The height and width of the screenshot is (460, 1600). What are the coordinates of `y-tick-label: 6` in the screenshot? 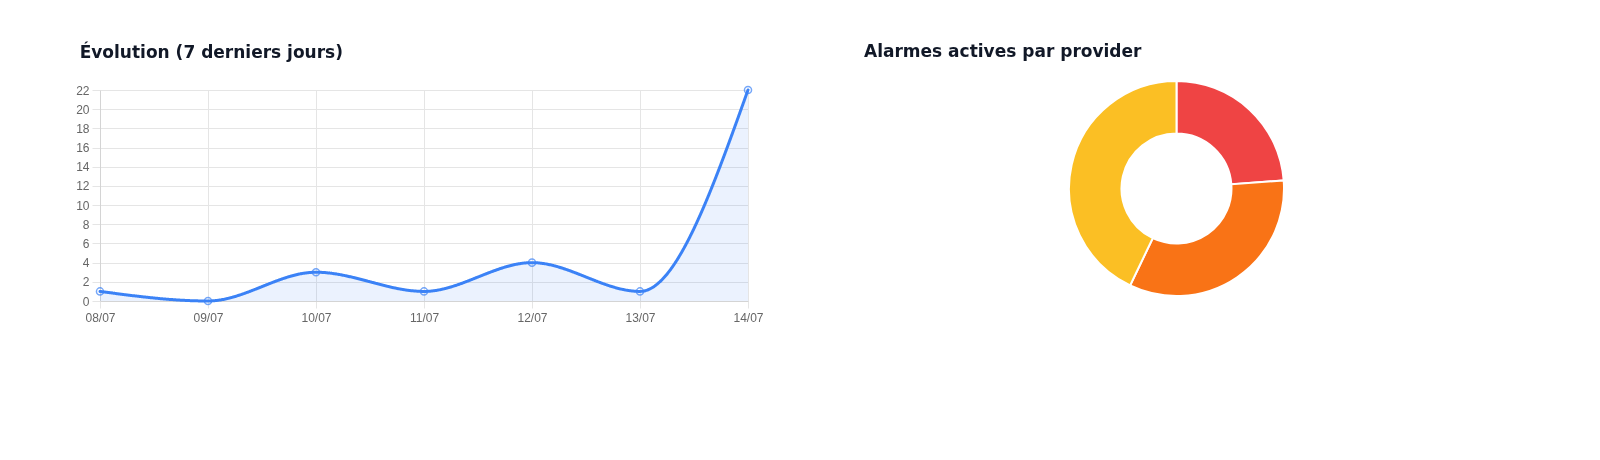 It's located at (86, 243).